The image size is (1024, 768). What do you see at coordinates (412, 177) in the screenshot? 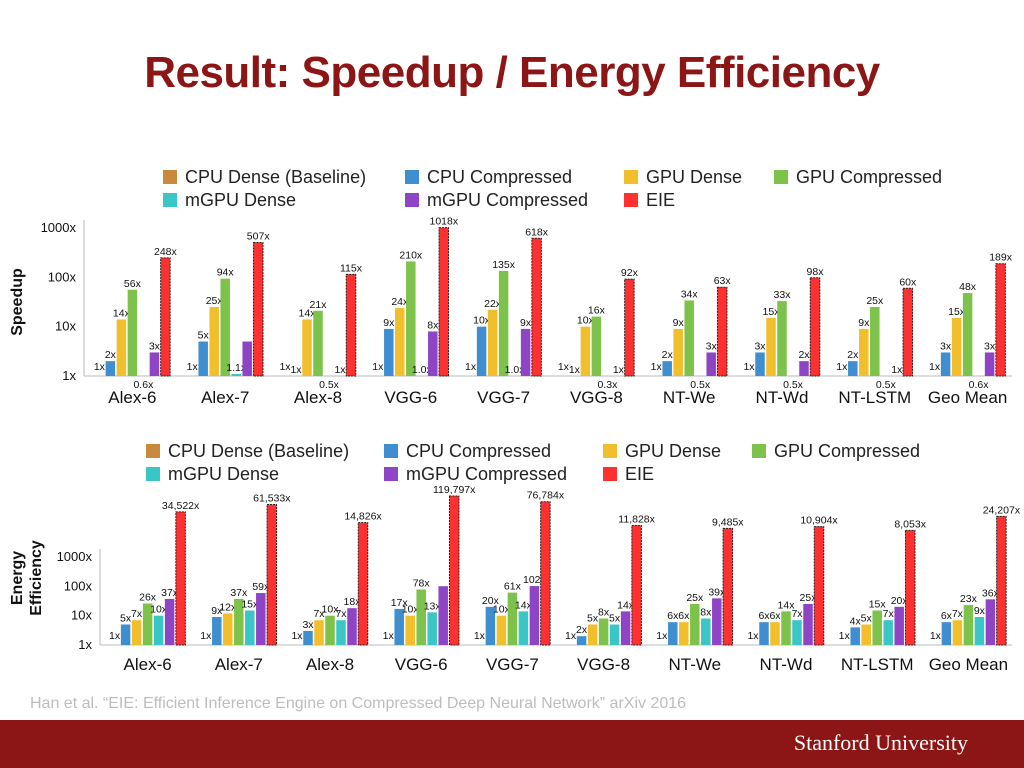
I see `legend-swatch-cpu-compressed` at bounding box center [412, 177].